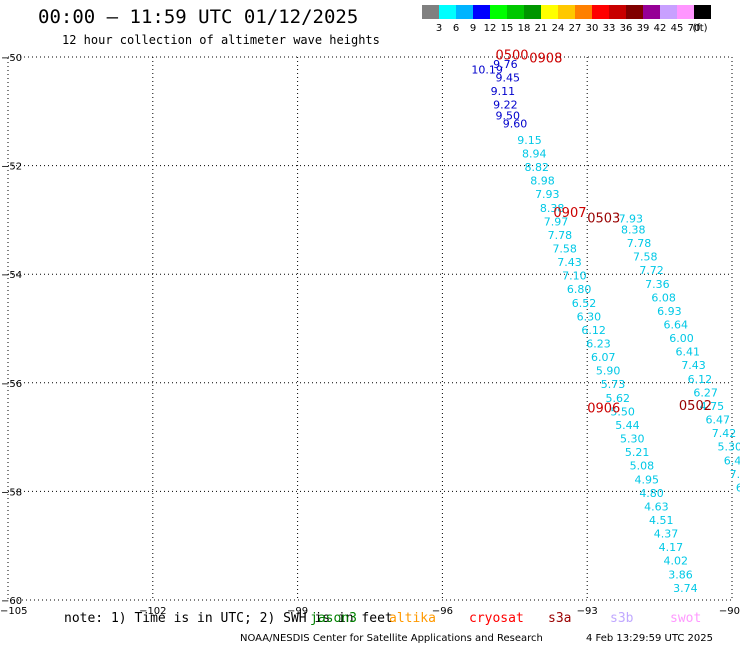 This screenshot has width=740, height=650. What do you see at coordinates (735, 474) in the screenshot?
I see `wave-height-value: 7.15` at bounding box center [735, 474].